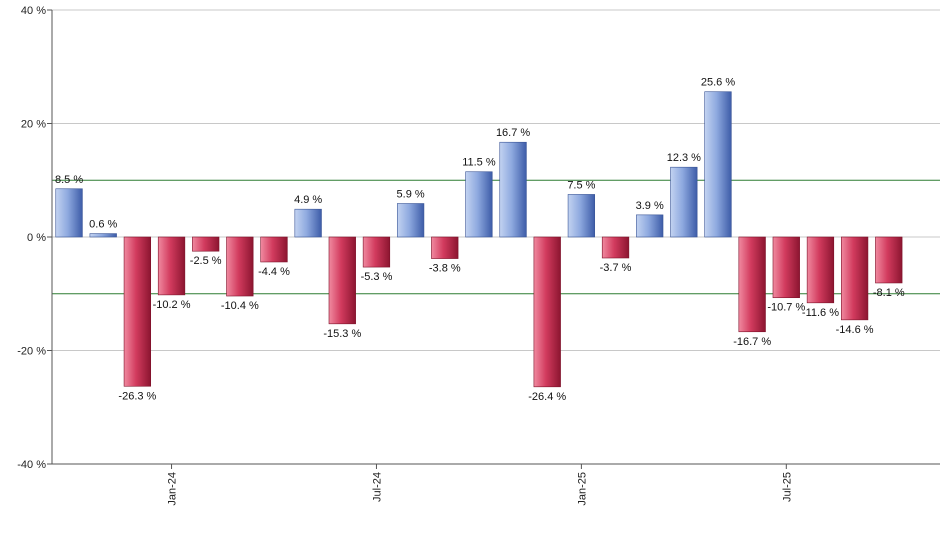  What do you see at coordinates (547, 397) in the screenshot?
I see `data-label: -26.4 %` at bounding box center [547, 397].